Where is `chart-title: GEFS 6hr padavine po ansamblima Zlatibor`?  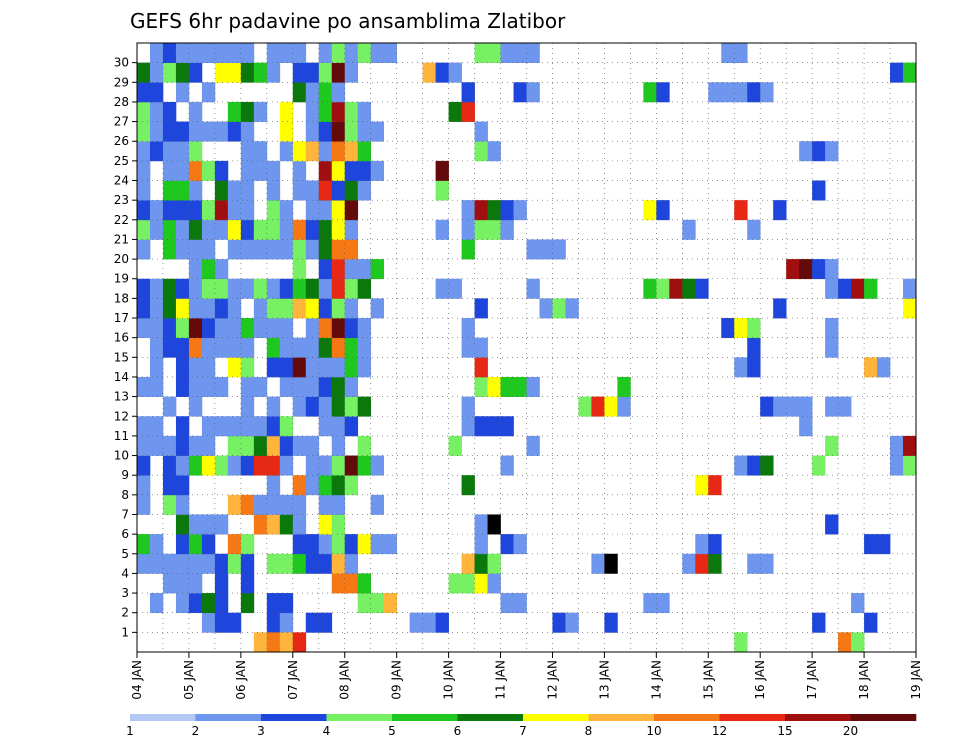
chart-title: GEFS 6hr padavine po ansamblima Zlatibor is located at coordinates (348, 21).